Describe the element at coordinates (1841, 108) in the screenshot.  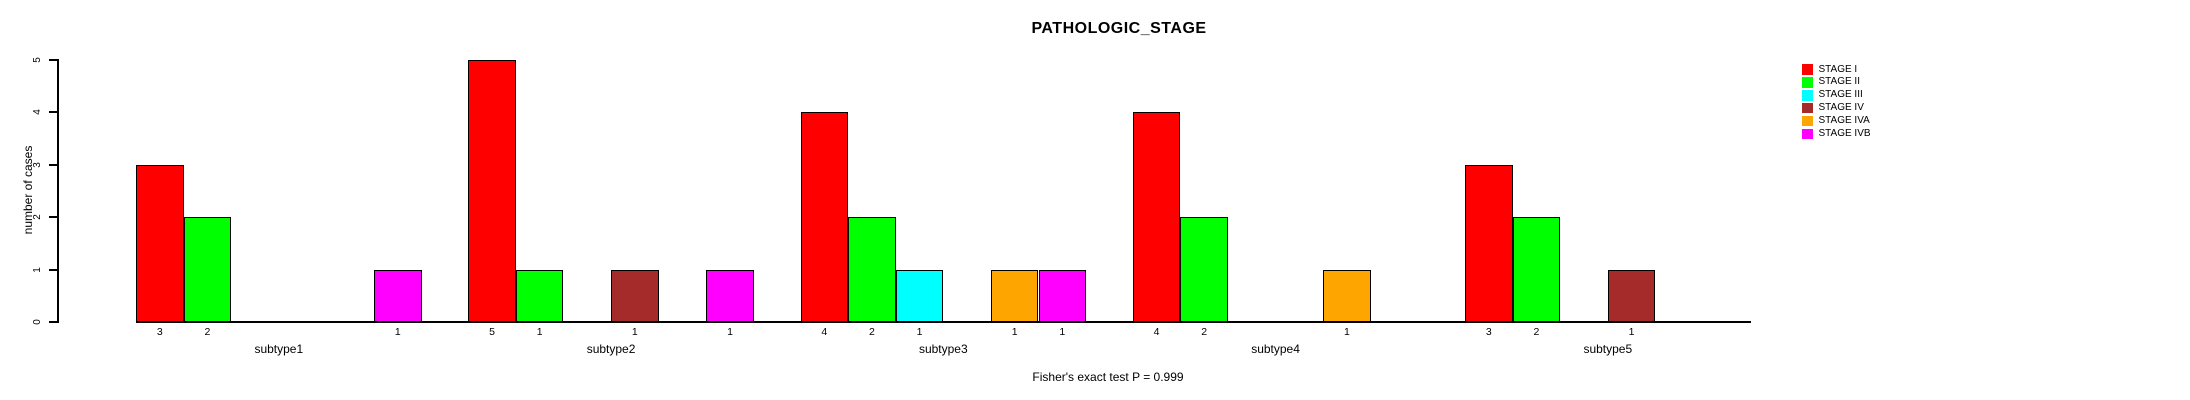
I see `legend-label: STAGE IV` at that location.